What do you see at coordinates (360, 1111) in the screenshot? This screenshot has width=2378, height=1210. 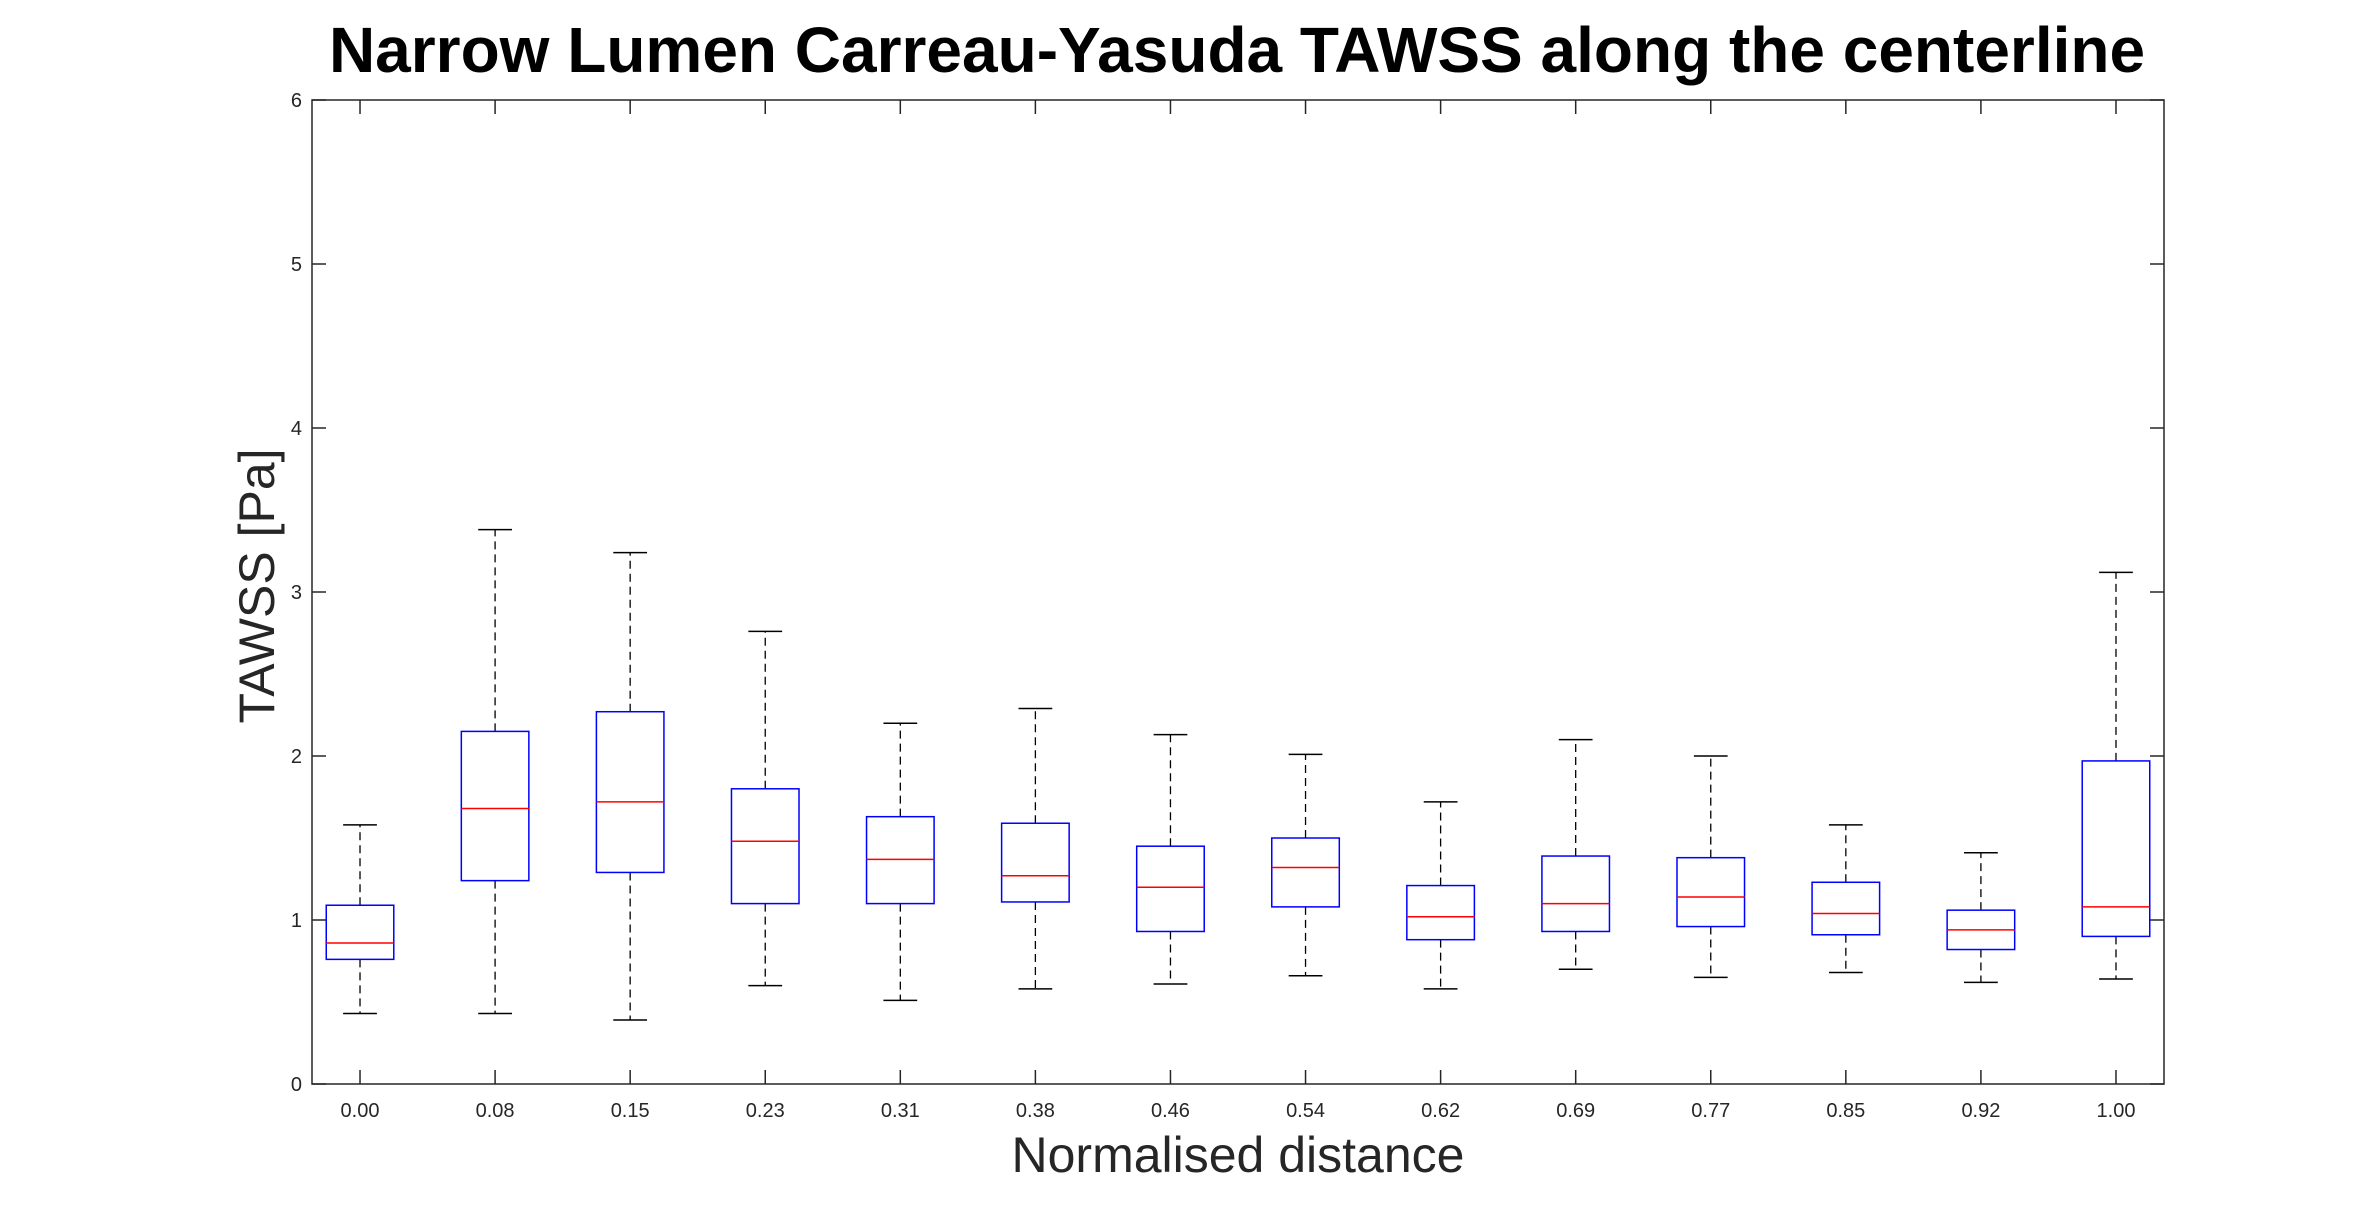 I see `x-tick-label: 0.00` at bounding box center [360, 1111].